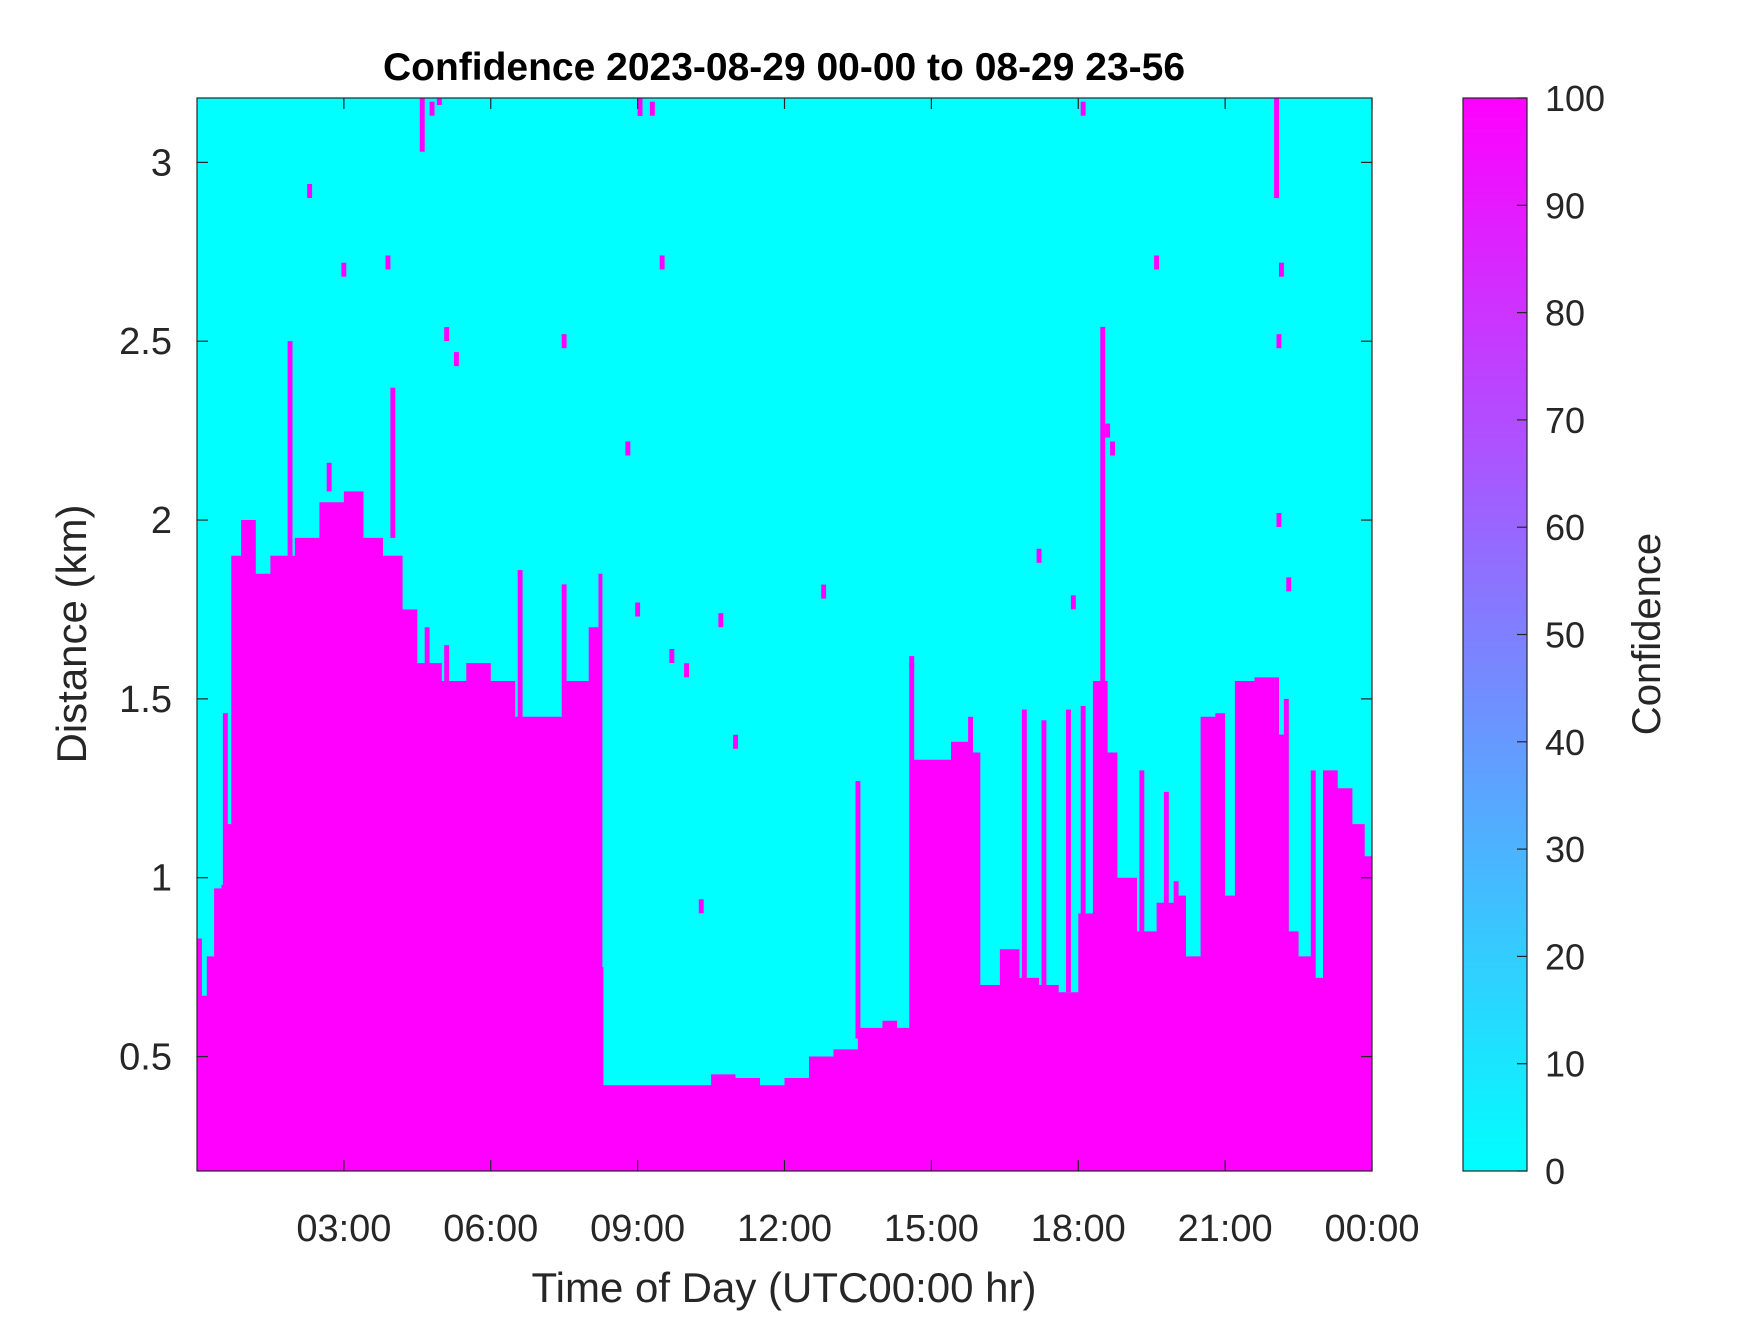 This screenshot has height=1318, width=1750. Describe the element at coordinates (161, 879) in the screenshot. I see `y-tick-label: 1` at that location.